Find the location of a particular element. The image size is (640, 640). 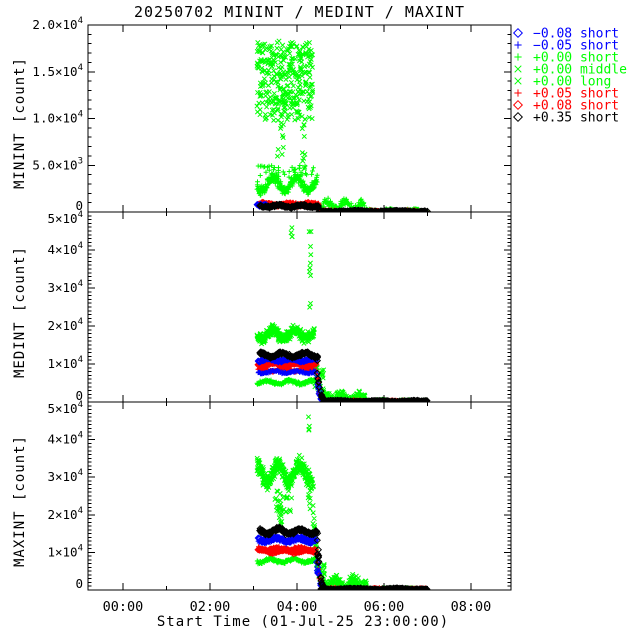

y-tick-label: 2.0×10⁴ is located at coordinates (57, 24).